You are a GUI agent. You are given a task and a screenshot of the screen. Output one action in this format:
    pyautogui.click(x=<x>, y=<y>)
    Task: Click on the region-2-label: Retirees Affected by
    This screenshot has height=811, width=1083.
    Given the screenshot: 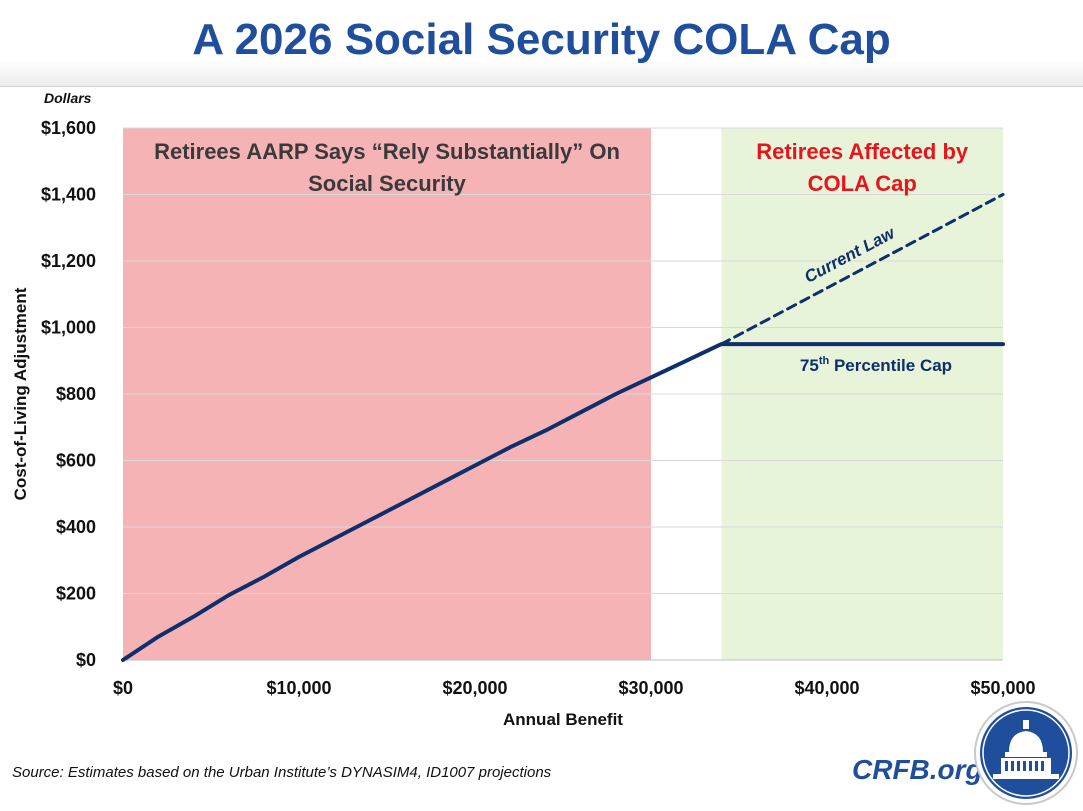 What is the action you would take?
    pyautogui.click(x=862, y=151)
    